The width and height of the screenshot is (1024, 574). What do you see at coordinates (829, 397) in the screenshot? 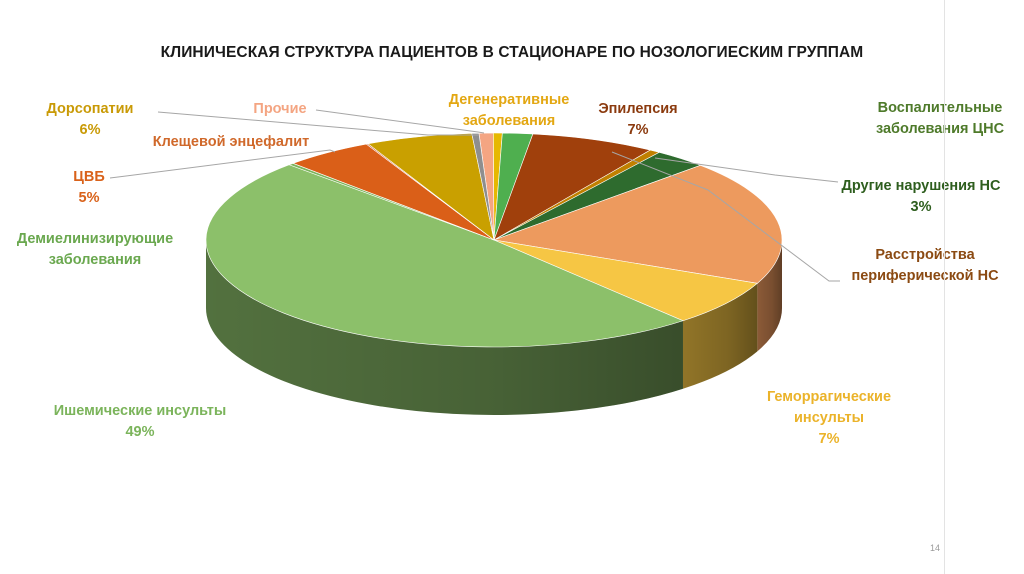
I see `data-label-line: Геморрагические` at bounding box center [829, 397].